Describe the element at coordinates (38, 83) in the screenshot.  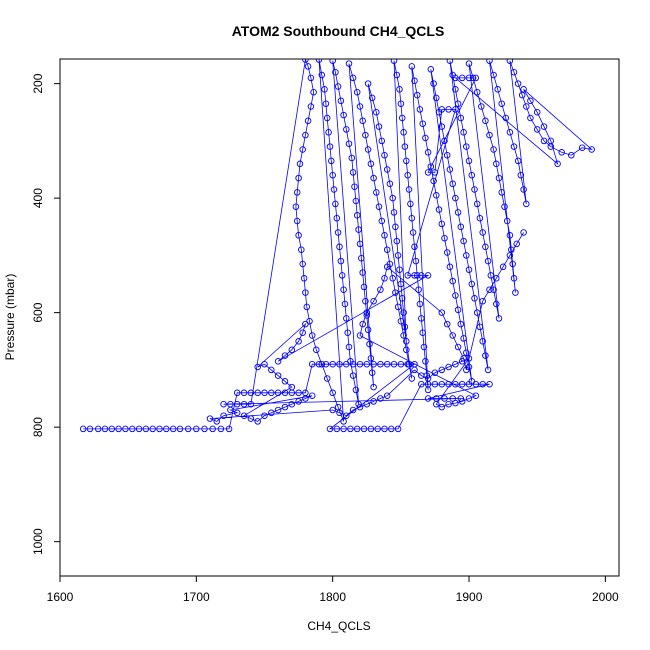
I see `y-tick-label: 200` at that location.